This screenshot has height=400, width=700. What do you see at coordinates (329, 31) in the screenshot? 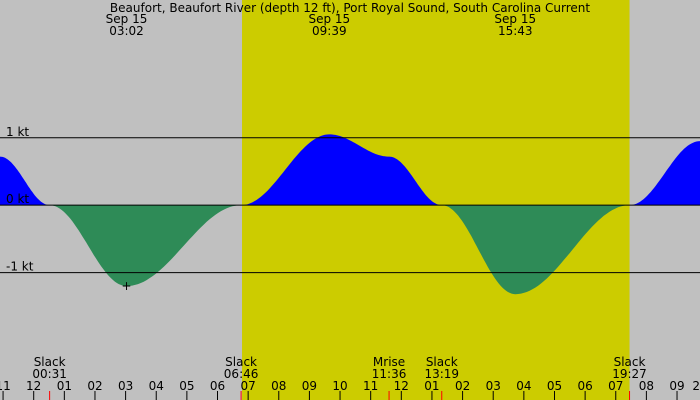
I see `event-header-time: 09:39` at bounding box center [329, 31].